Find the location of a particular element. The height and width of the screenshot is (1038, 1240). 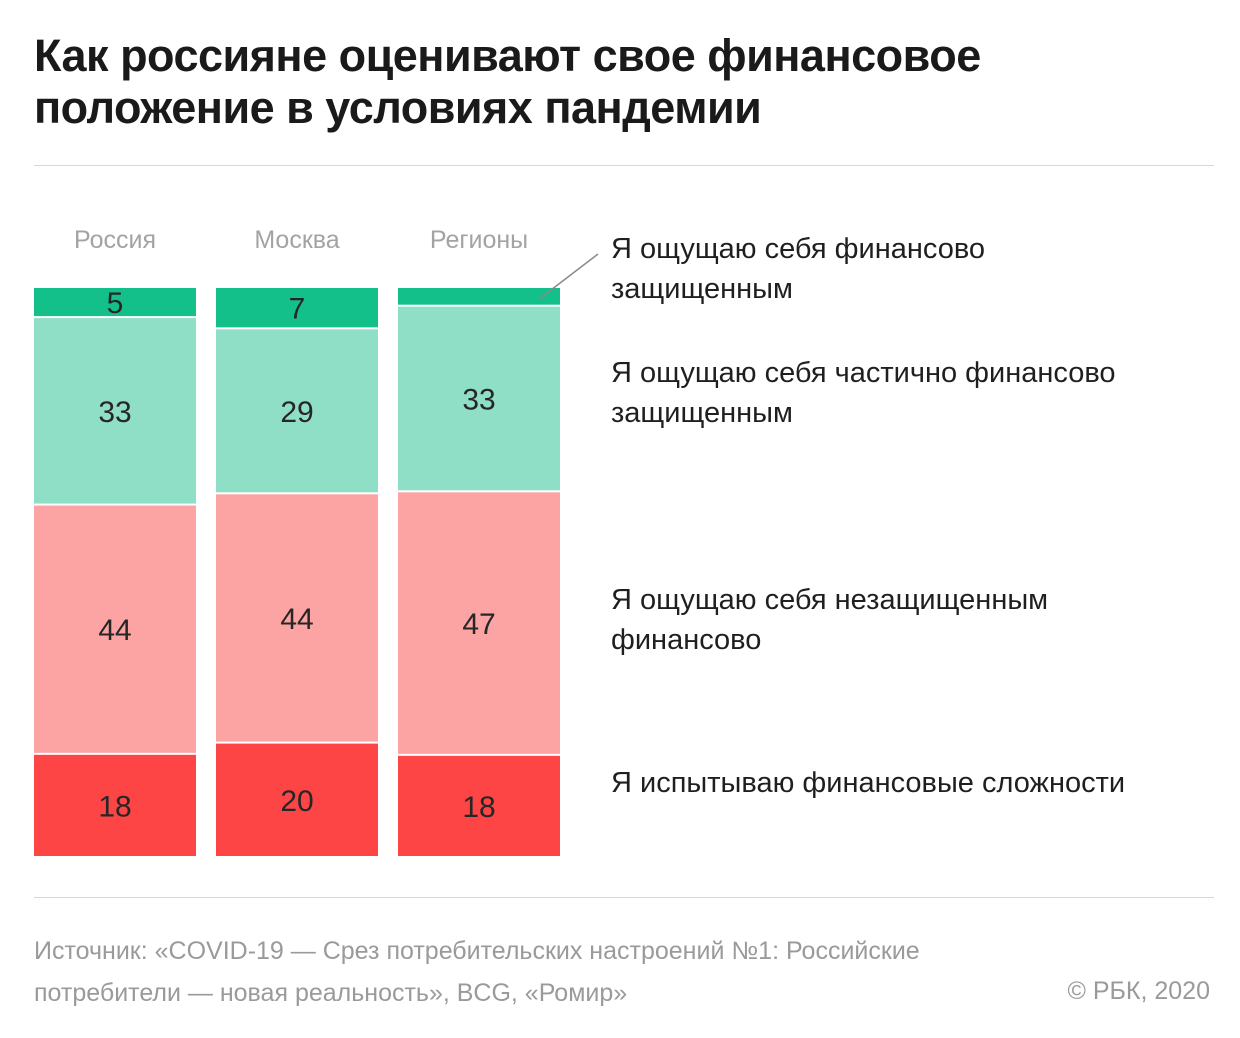

leader-line is located at coordinates (569, 276).